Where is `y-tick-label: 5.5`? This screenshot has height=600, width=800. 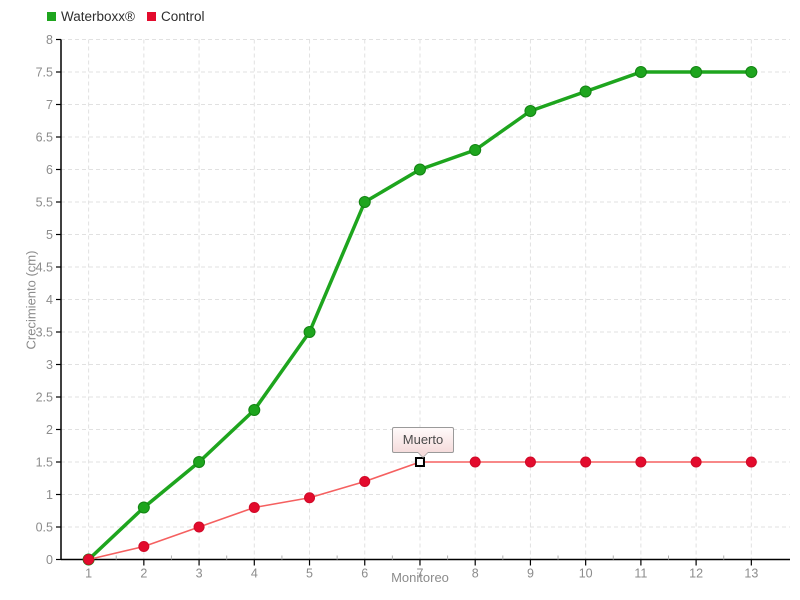
y-tick-label: 5.5 is located at coordinates (44, 203).